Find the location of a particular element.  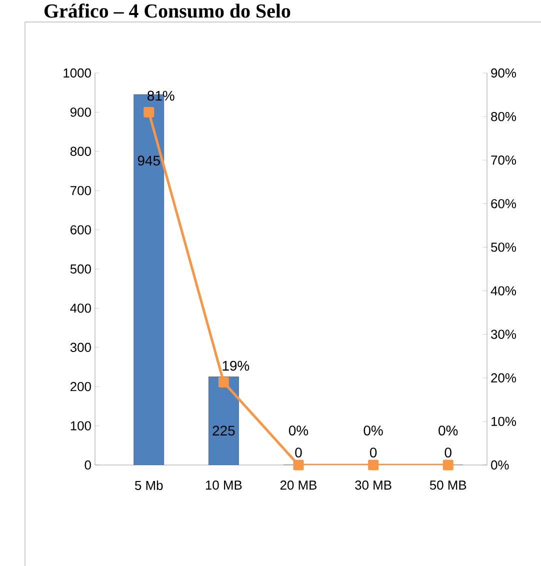

x-tick-label: 10 MB is located at coordinates (224, 485).